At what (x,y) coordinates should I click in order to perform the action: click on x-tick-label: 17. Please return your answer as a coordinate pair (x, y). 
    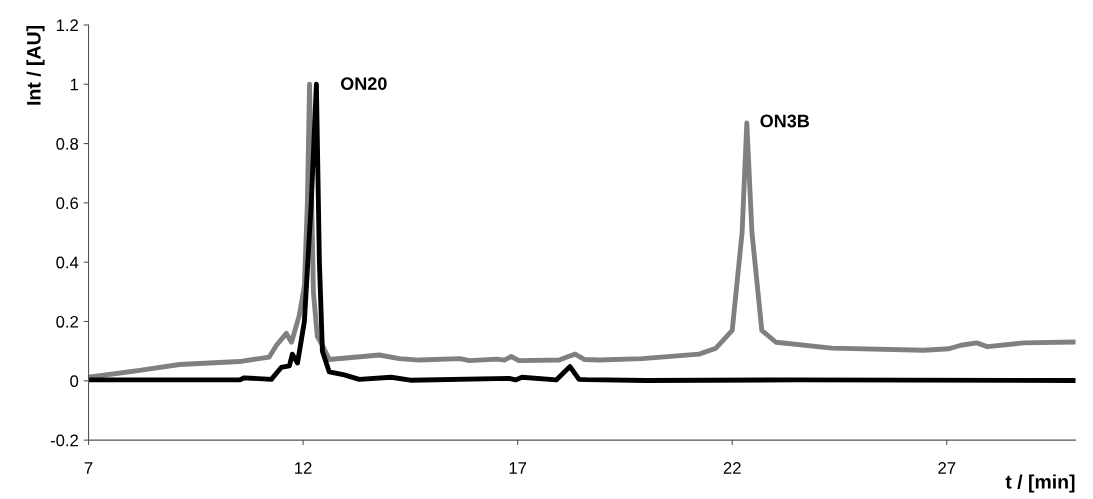
    Looking at the image, I should click on (518, 468).